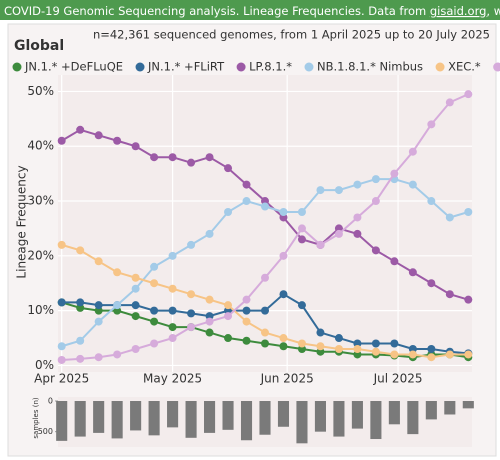 The height and width of the screenshot is (460, 500). Describe the element at coordinates (287, 379) in the screenshot. I see `x-tick-label: Jun 2025` at that location.